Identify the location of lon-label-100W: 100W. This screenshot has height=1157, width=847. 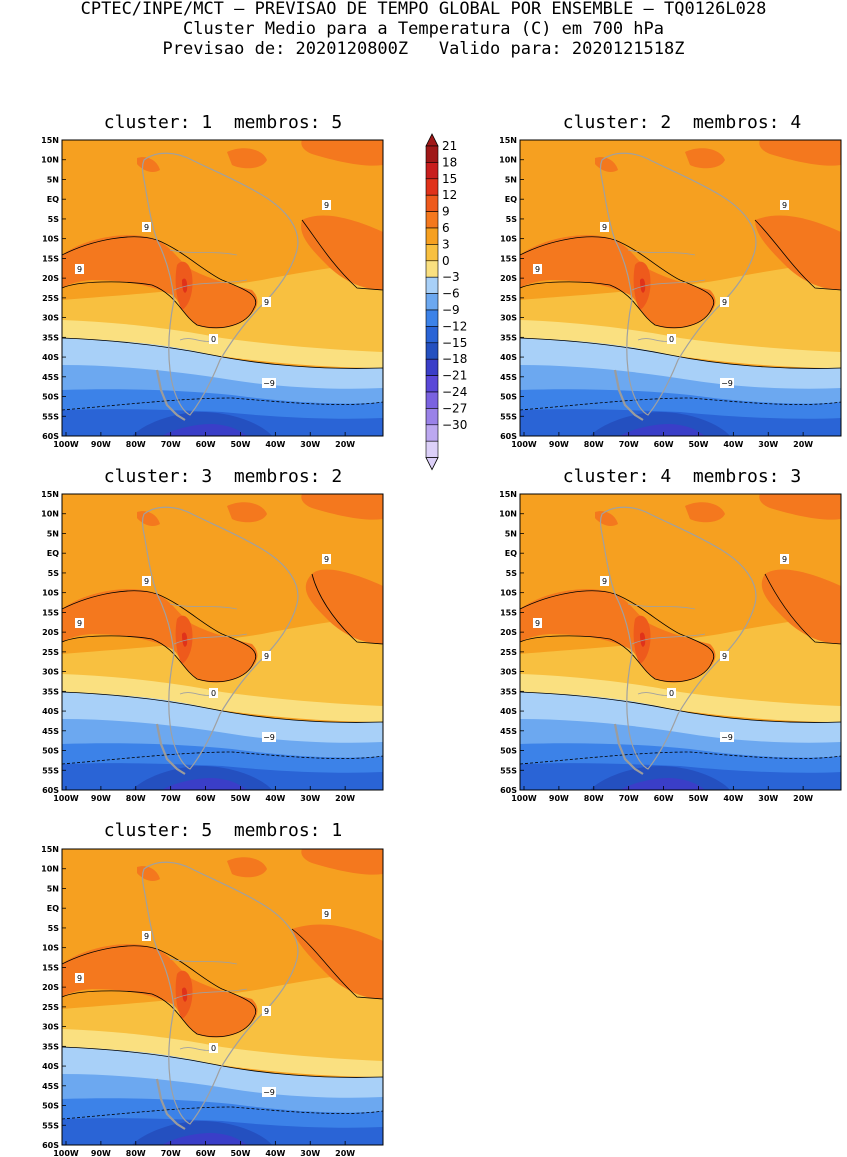
(66, 444).